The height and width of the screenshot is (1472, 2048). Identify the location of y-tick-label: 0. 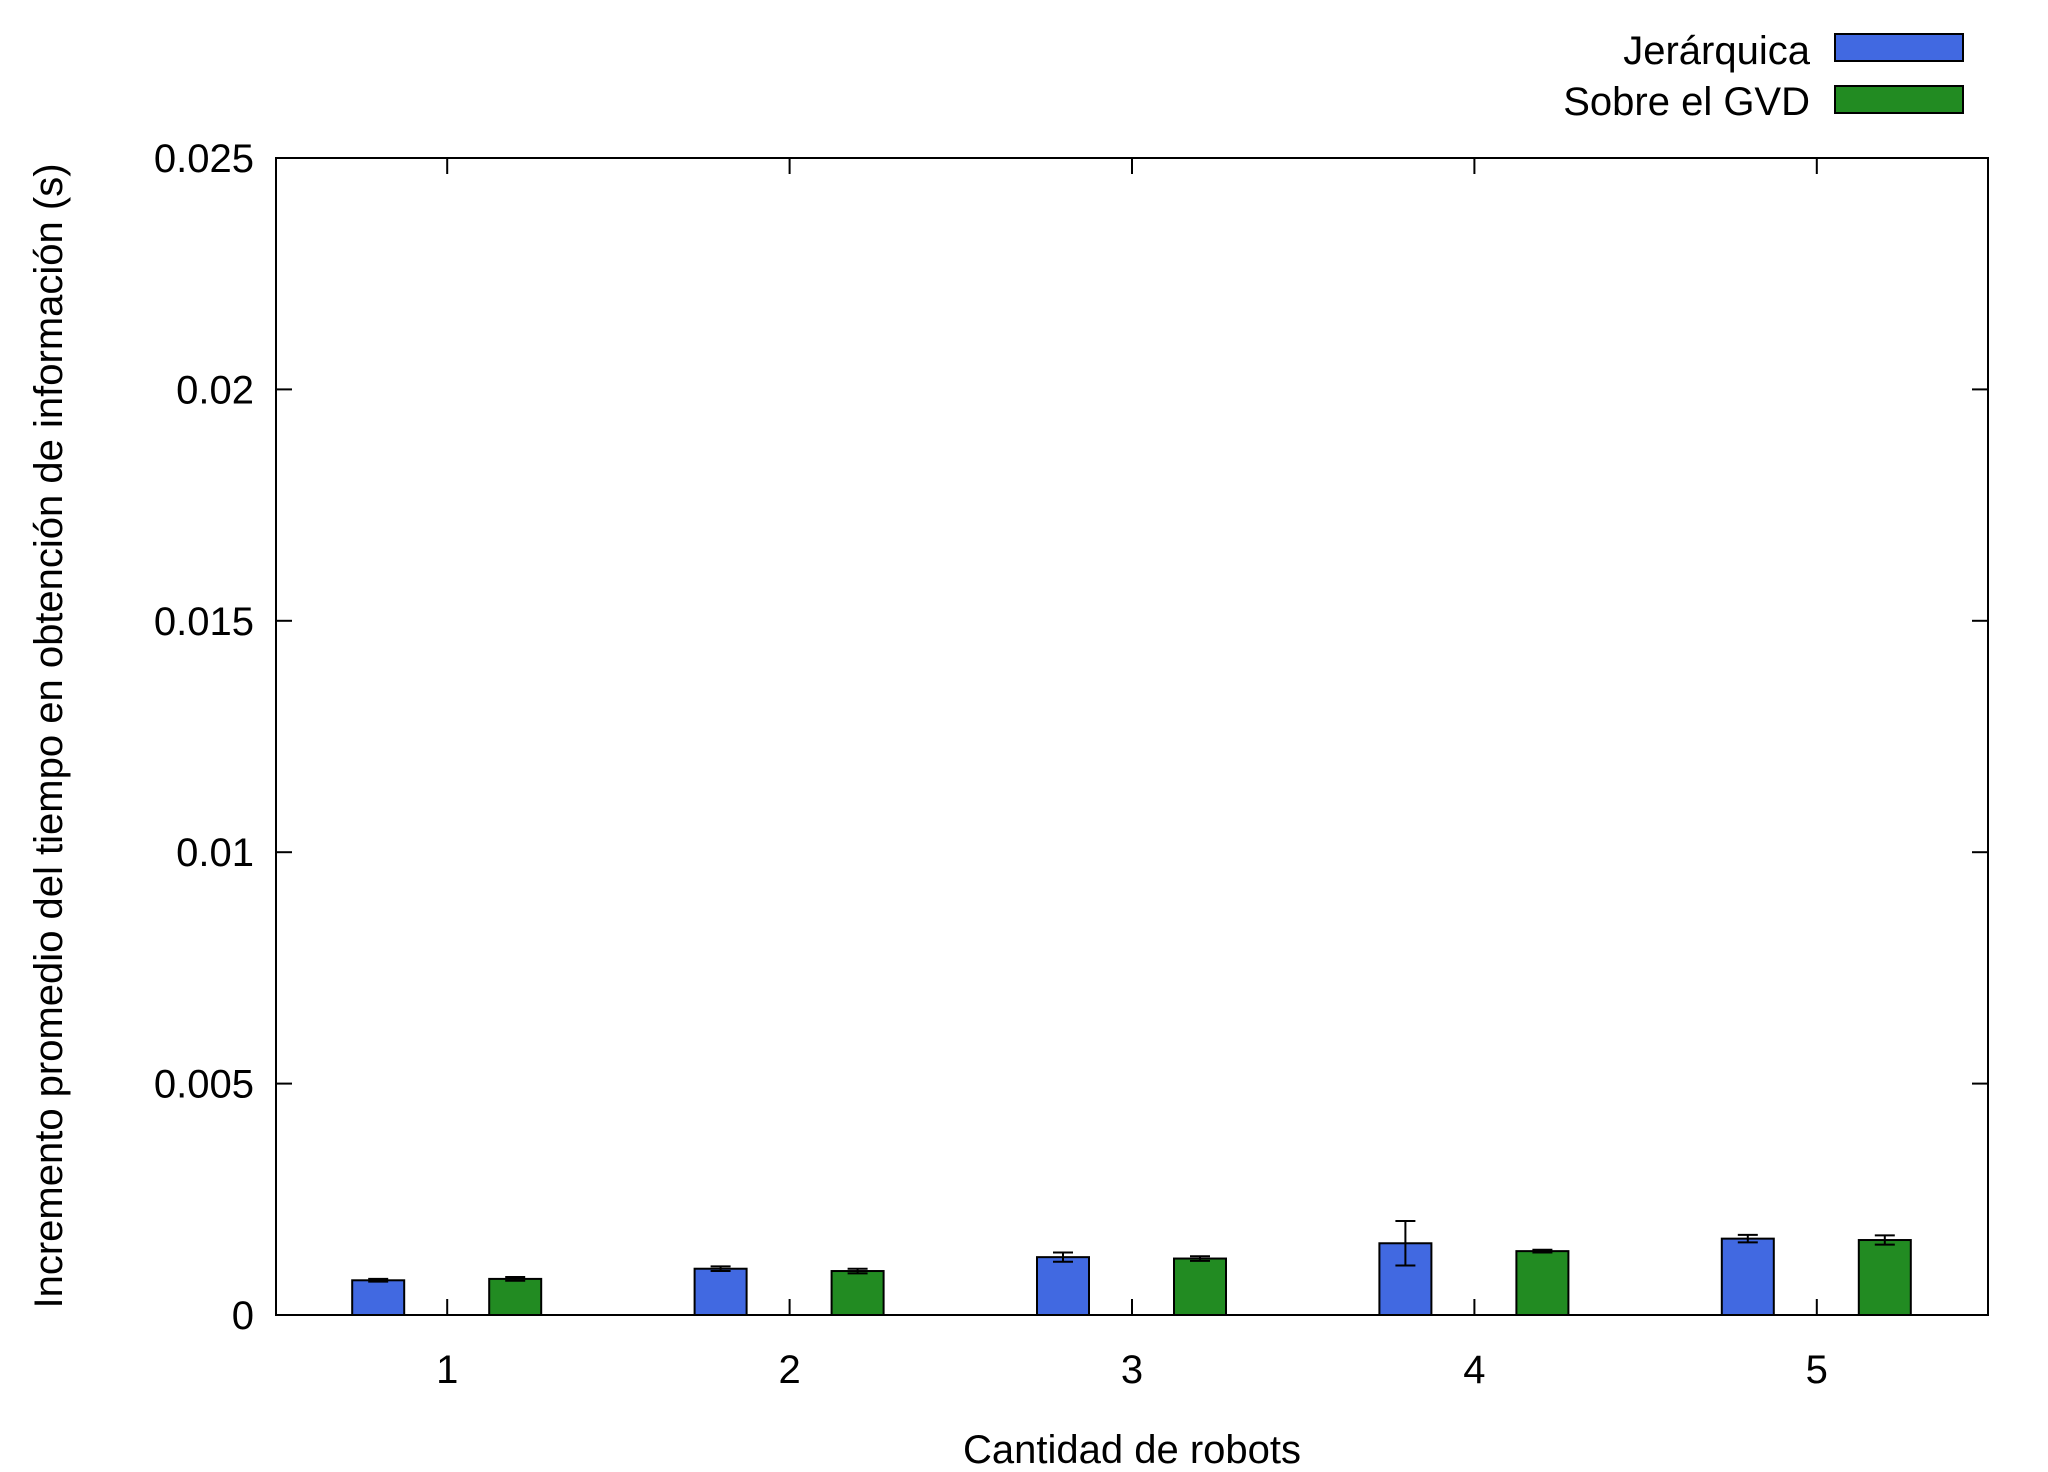
(243, 1316).